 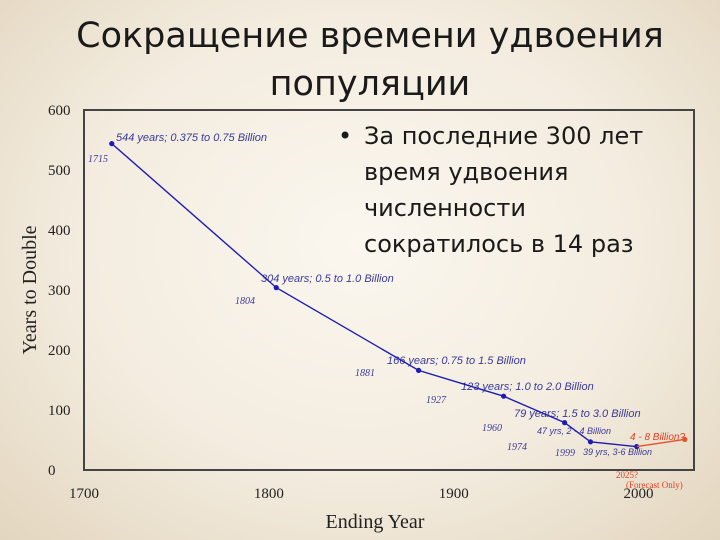 What do you see at coordinates (191, 138) in the screenshot?
I see `annotation-1715: 544 years; 0.375 to 0.75 Billion` at bounding box center [191, 138].